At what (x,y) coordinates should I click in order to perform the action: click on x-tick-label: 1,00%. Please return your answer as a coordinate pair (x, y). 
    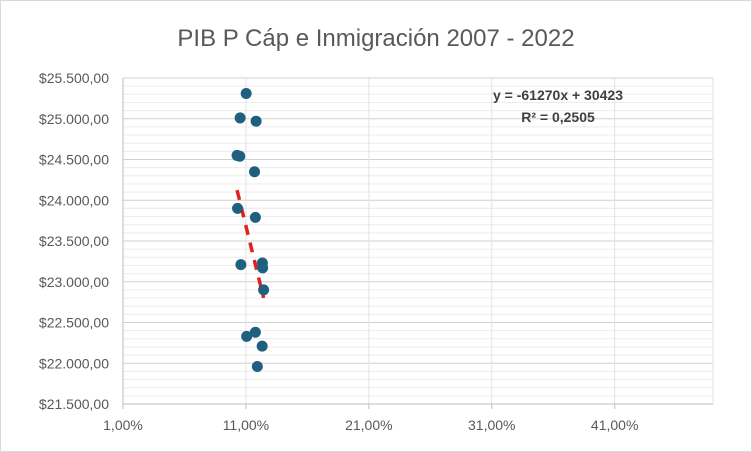
    Looking at the image, I should click on (123, 425).